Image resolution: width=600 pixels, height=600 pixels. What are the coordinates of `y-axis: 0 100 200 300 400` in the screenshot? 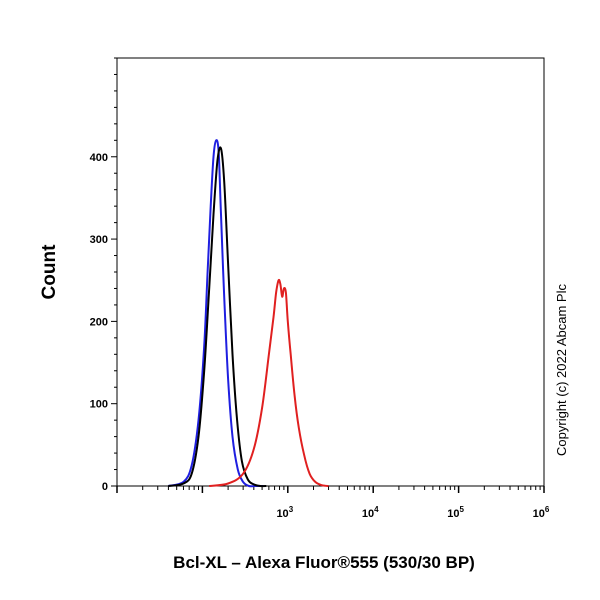 It's located at (103, 275).